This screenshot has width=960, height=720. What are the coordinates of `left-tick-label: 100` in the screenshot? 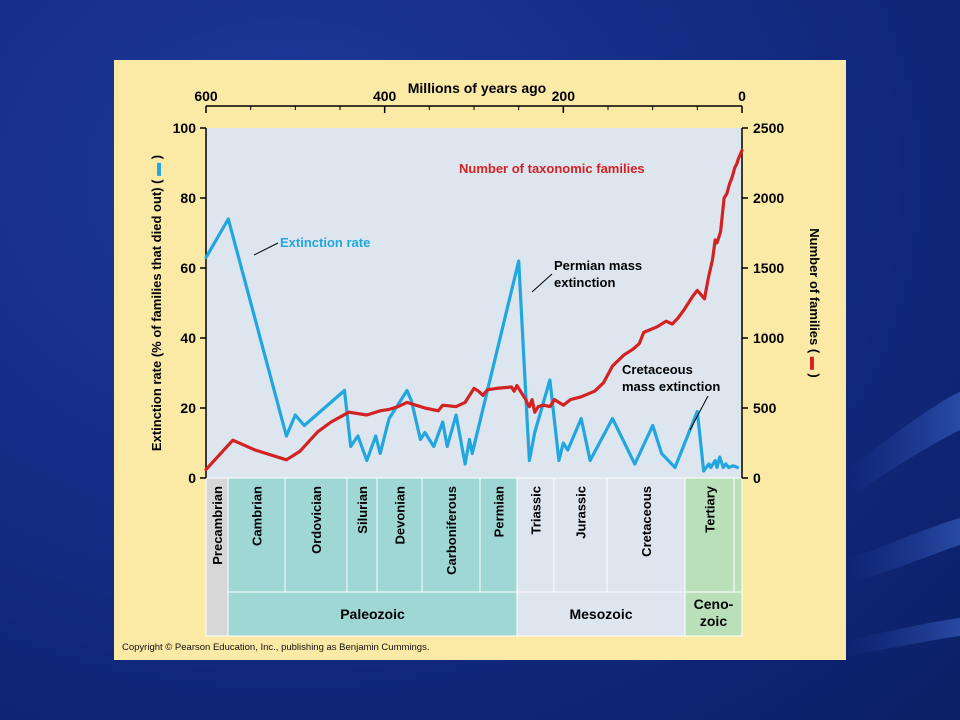 It's located at (185, 128).